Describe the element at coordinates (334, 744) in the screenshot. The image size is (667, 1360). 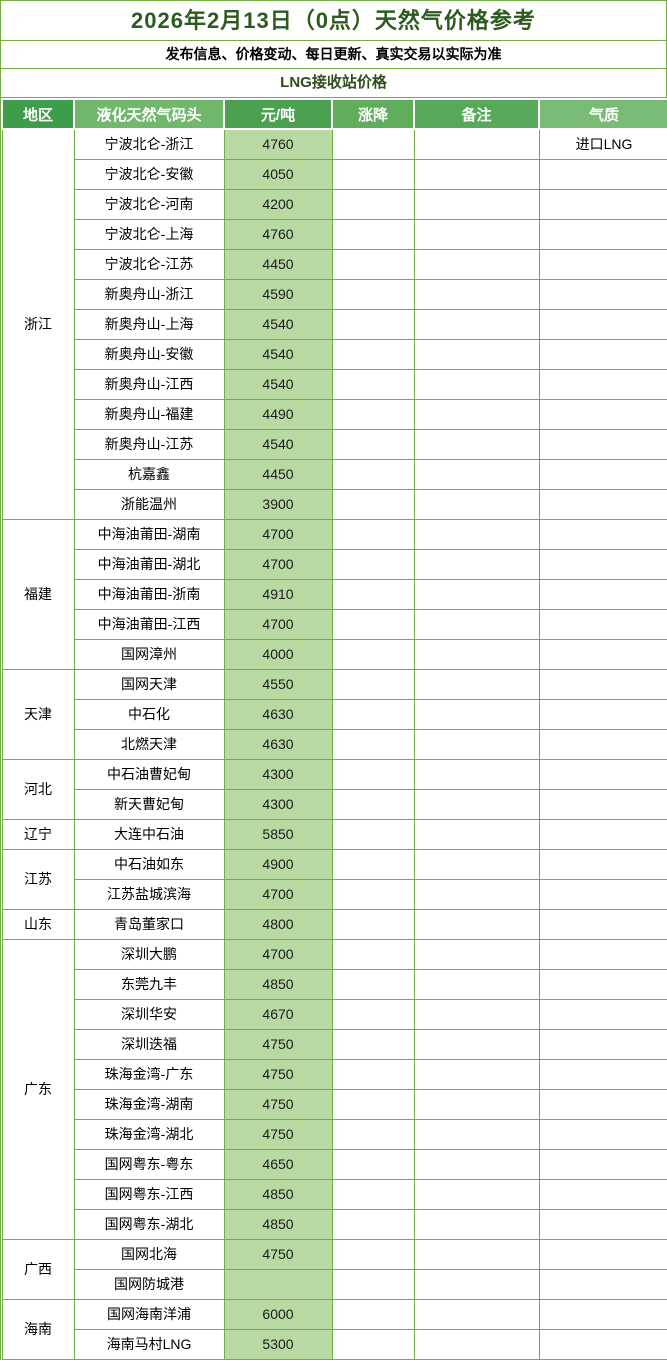
I see `table-row: 北燃天津 4630` at that location.